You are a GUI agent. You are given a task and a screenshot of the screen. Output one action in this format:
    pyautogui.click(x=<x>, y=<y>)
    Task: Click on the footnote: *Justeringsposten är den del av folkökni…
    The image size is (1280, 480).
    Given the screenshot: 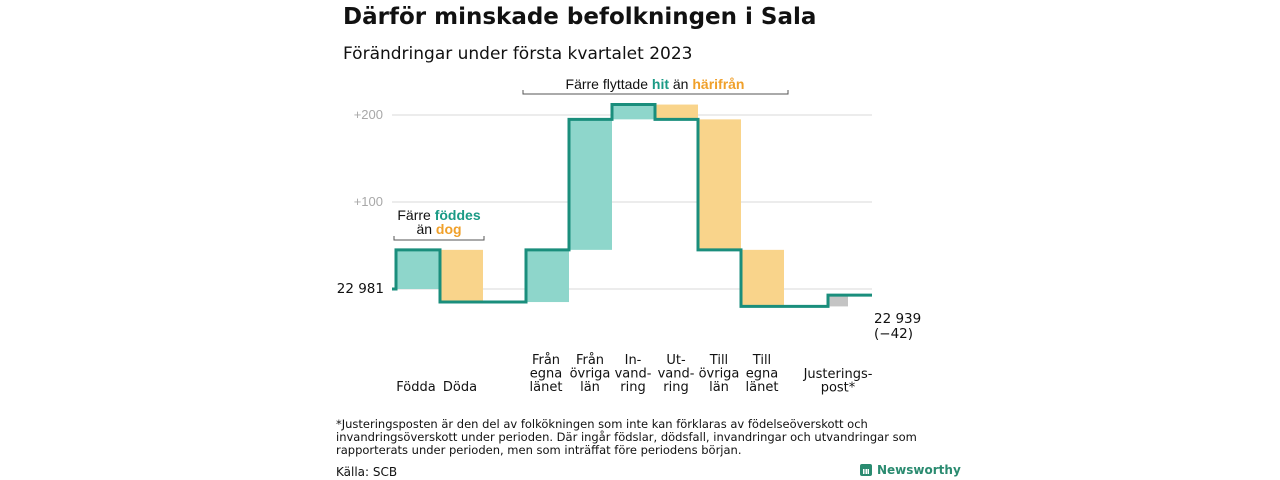 What is the action you would take?
    pyautogui.click(x=626, y=437)
    